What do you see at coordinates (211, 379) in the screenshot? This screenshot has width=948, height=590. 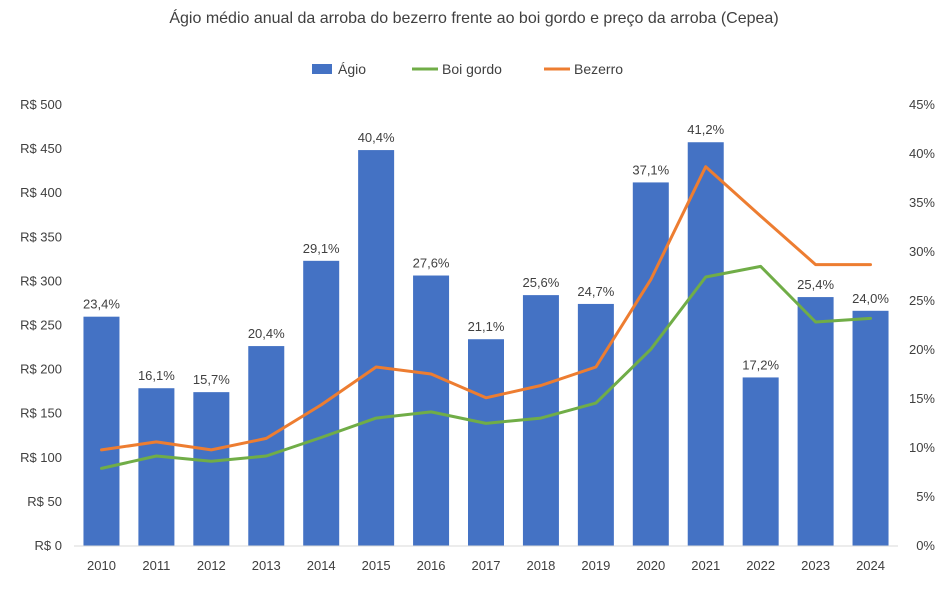 I see `bar-data-label: 15,7%` at bounding box center [211, 379].